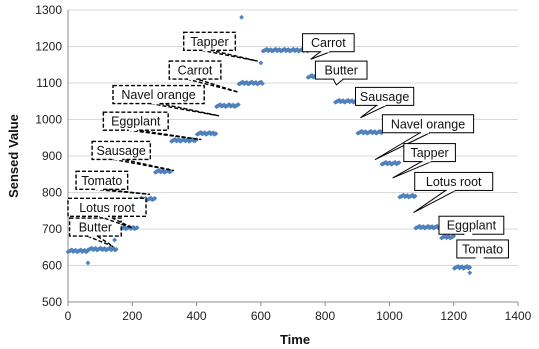 The width and height of the screenshot is (539, 349). What do you see at coordinates (453, 316) in the screenshot?
I see `x-tick-label: 1200` at bounding box center [453, 316].